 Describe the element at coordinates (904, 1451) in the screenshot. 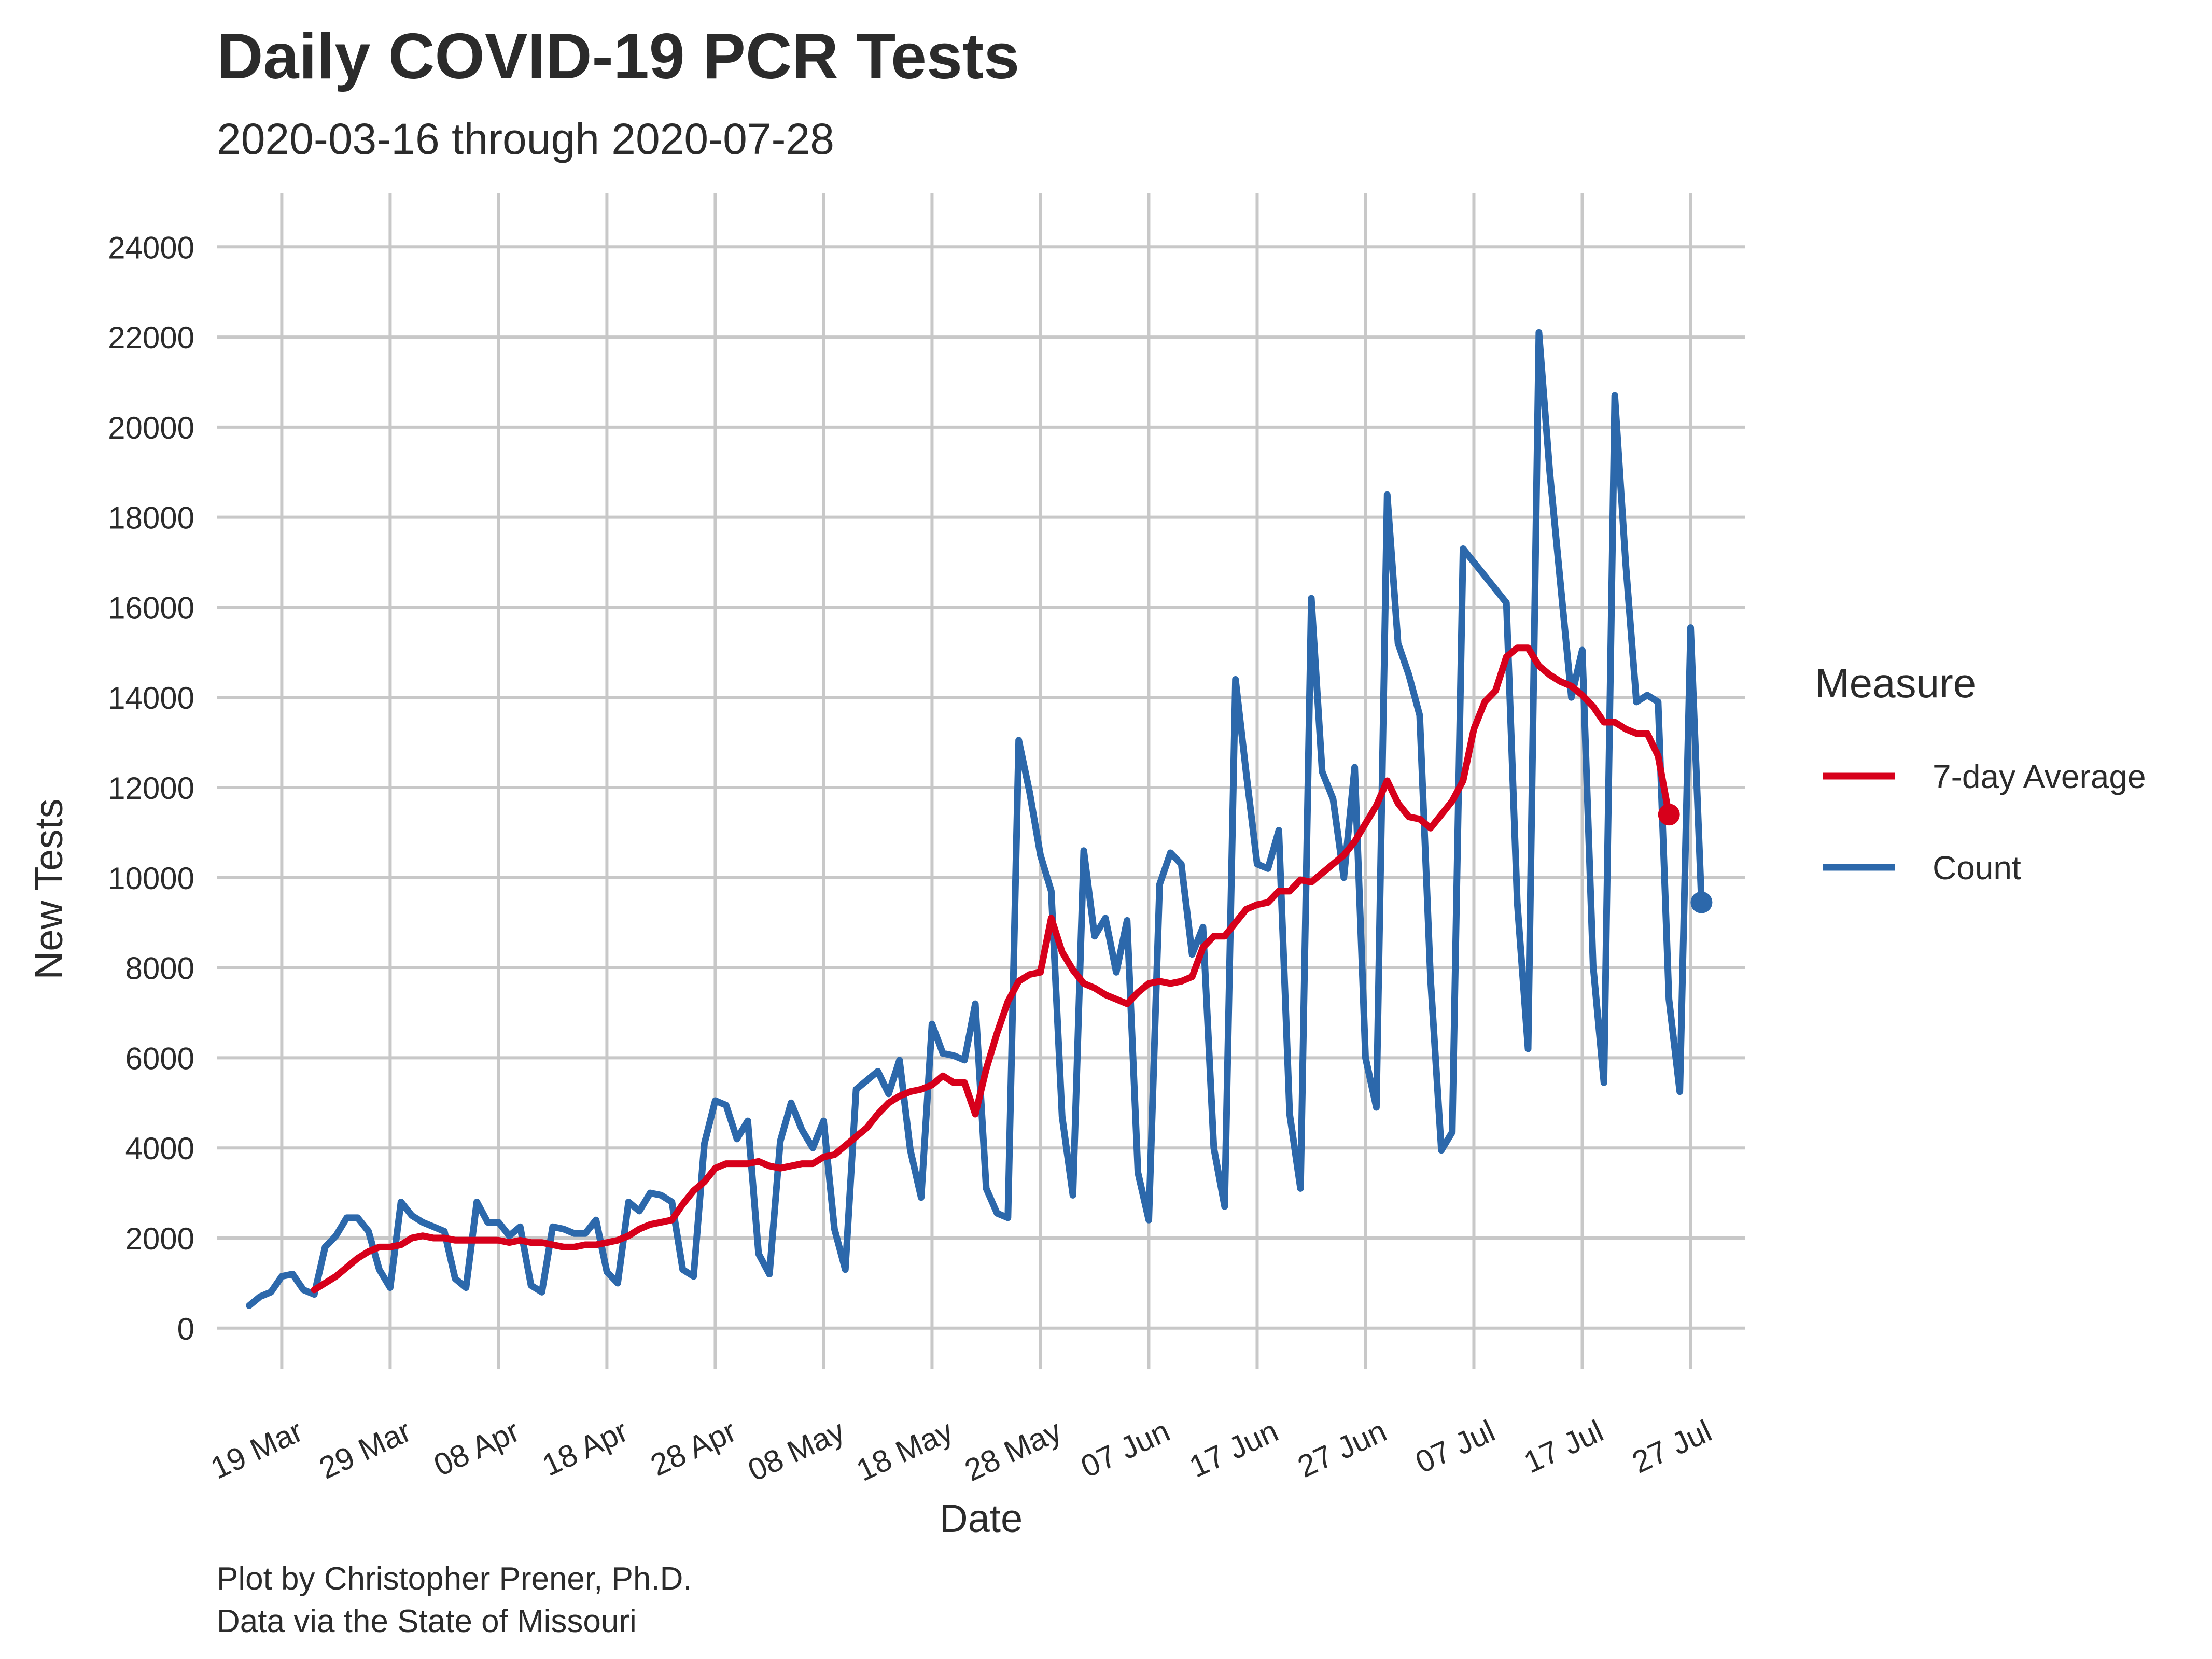

I see `x-tick-label: 18 May` at that location.